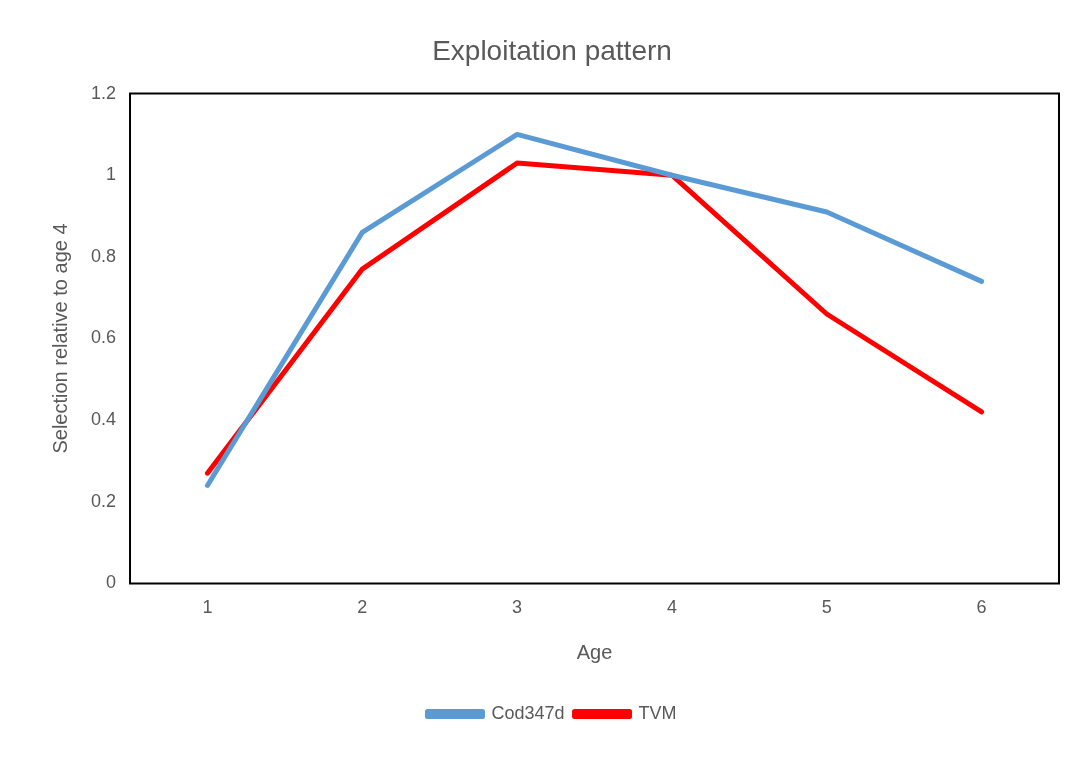 This screenshot has height=758, width=1077. Describe the element at coordinates (528, 712) in the screenshot. I see `legend-label: Cod347d` at that location.